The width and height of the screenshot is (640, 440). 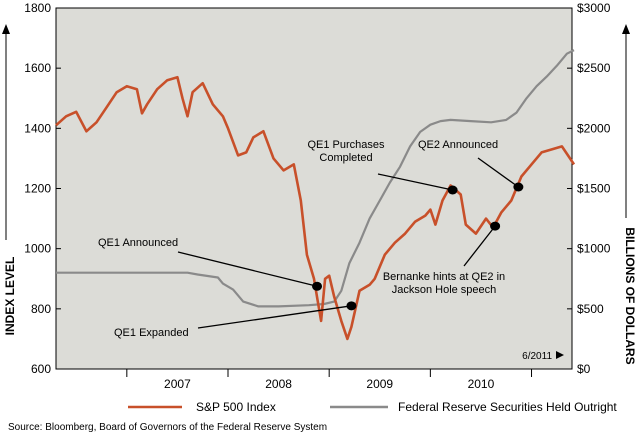 What do you see at coordinates (379, 384) in the screenshot?
I see `x-tick-label: 2009` at bounding box center [379, 384].